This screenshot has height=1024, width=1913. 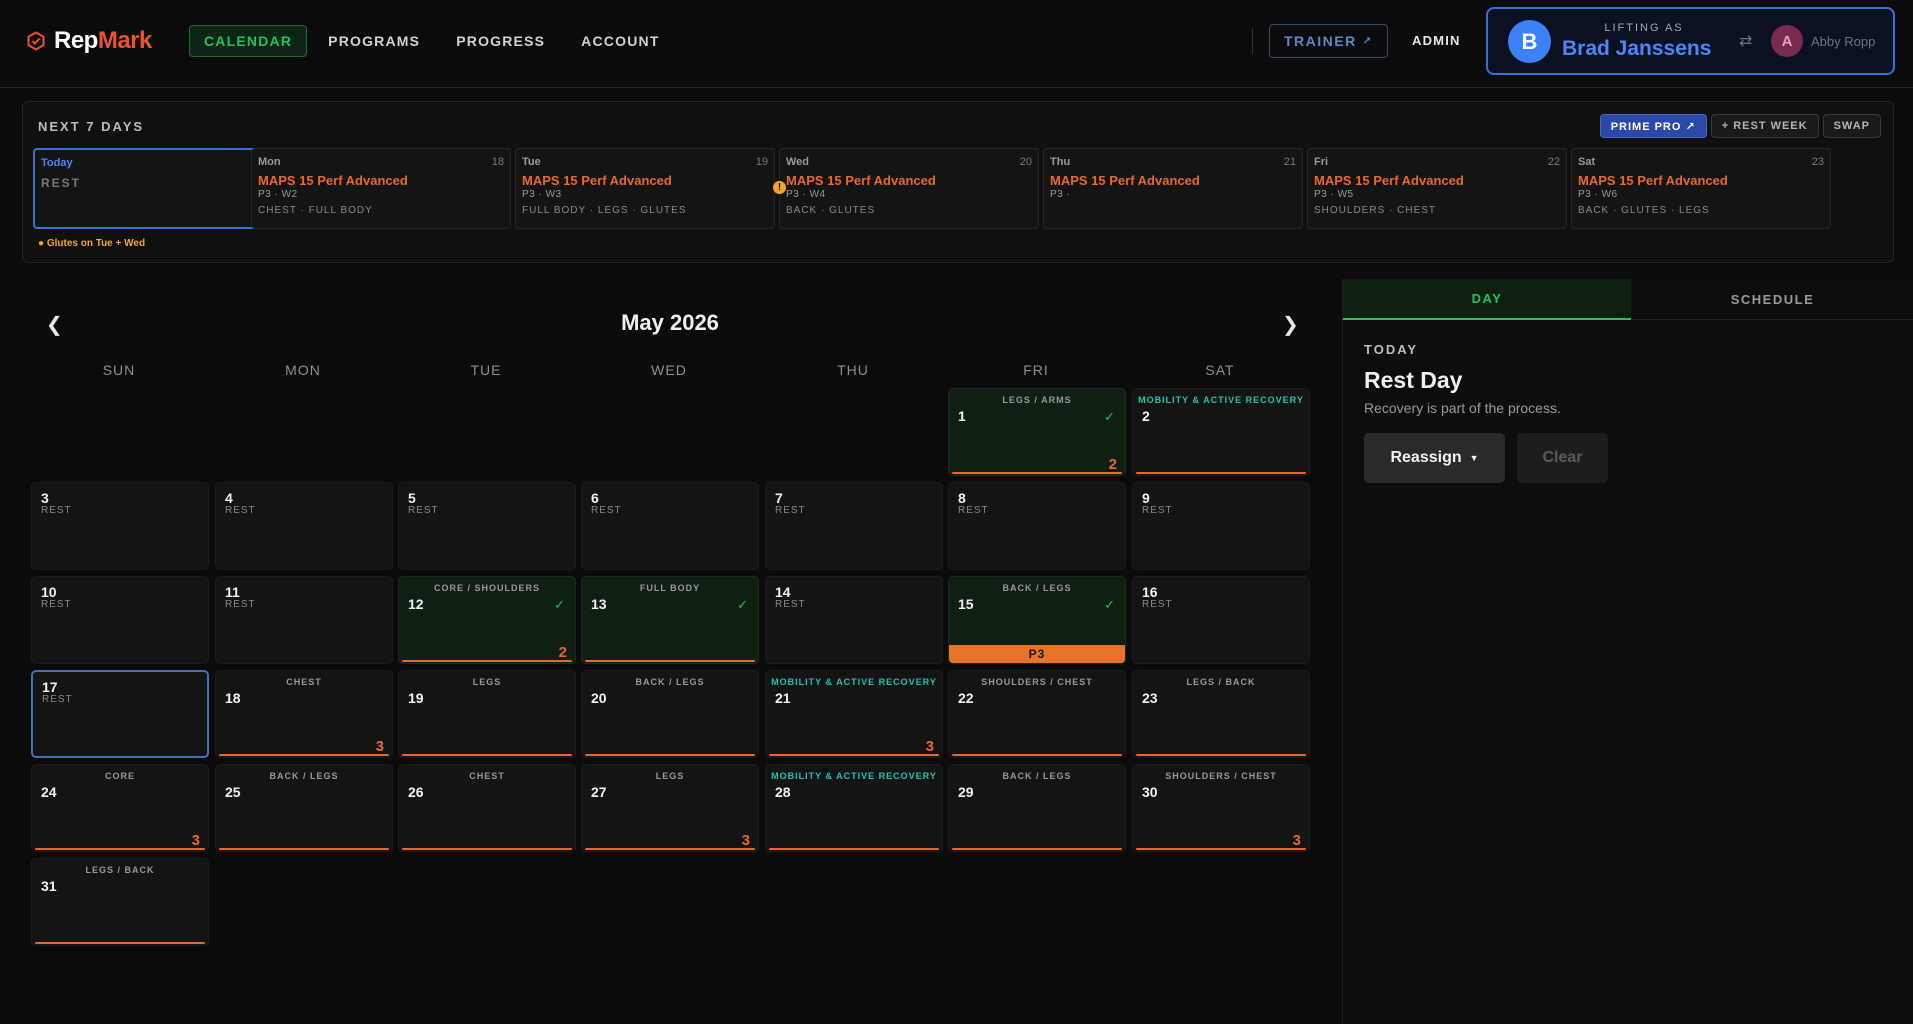 I want to click on day-number: 3, so click(x=45, y=498).